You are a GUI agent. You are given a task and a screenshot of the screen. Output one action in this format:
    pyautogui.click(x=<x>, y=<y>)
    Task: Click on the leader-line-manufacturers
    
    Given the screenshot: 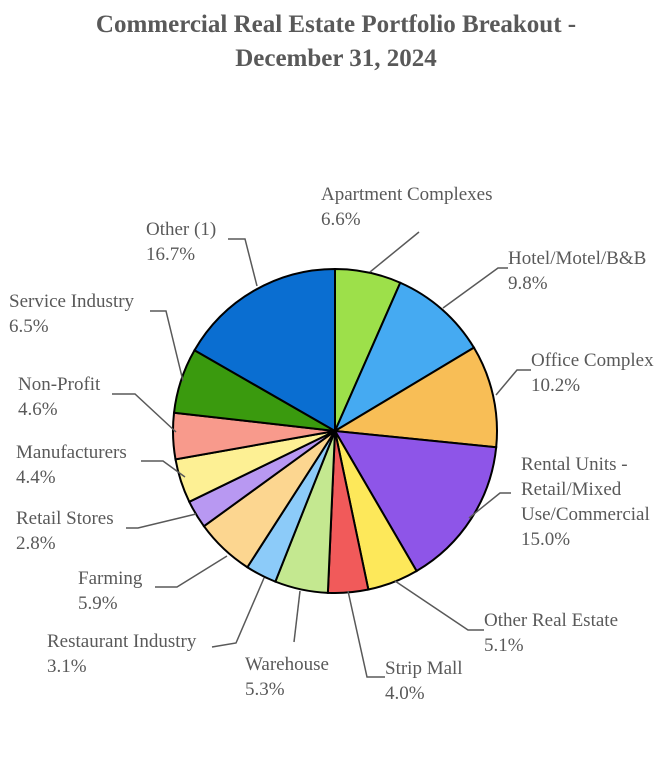 What is the action you would take?
    pyautogui.click(x=163, y=469)
    